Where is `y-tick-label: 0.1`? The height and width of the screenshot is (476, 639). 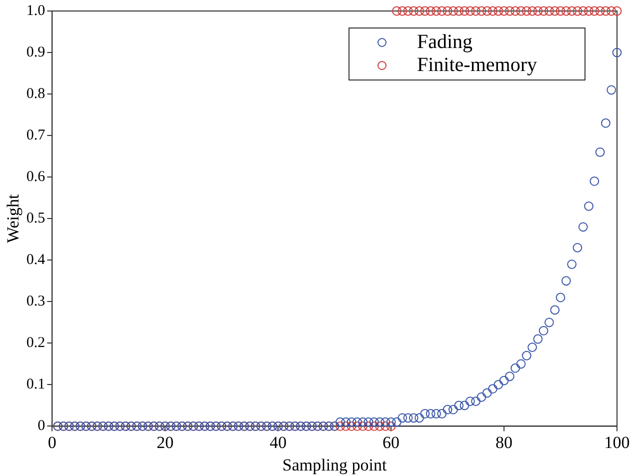 y-tick-label: 0.1 is located at coordinates (36, 384).